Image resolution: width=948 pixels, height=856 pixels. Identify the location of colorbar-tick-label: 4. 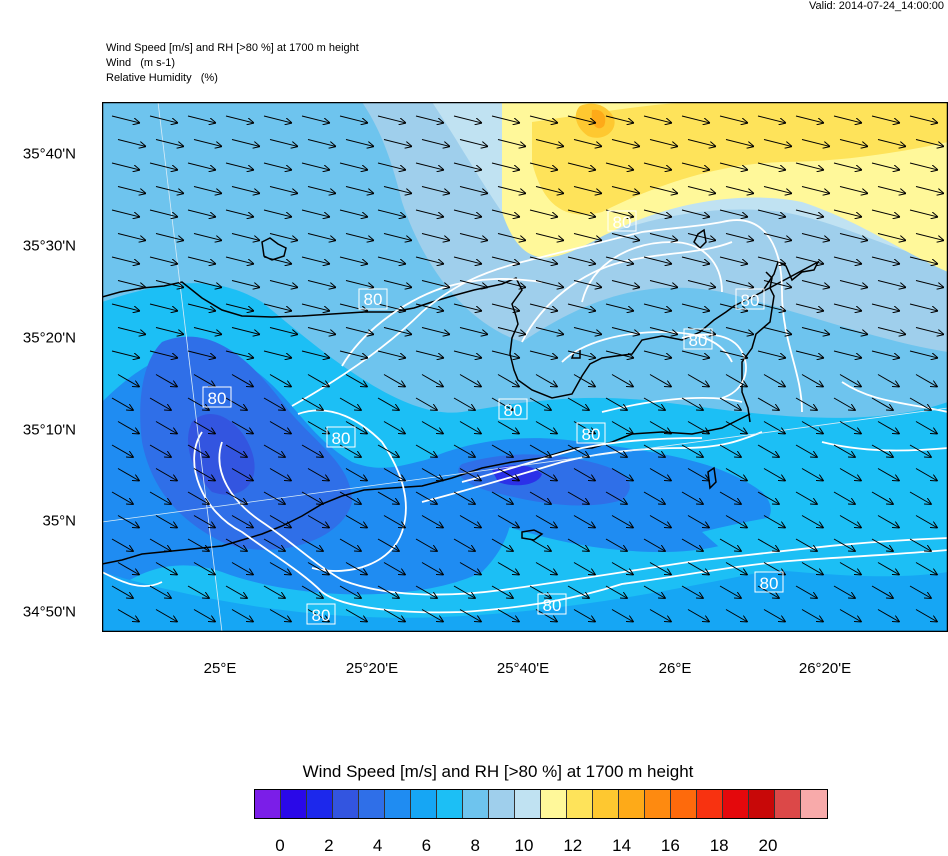
(377, 845).